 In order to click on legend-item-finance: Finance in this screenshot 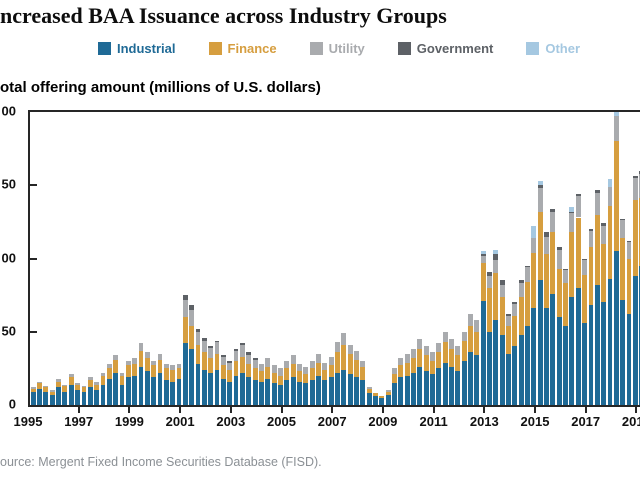, I will do `click(242, 48)`.